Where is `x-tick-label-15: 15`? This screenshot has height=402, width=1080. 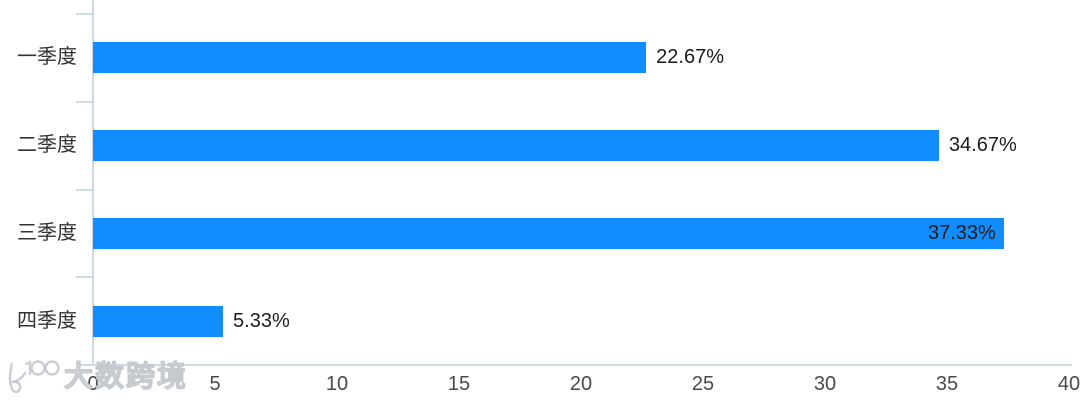 x-tick-label-15: 15 is located at coordinates (459, 384).